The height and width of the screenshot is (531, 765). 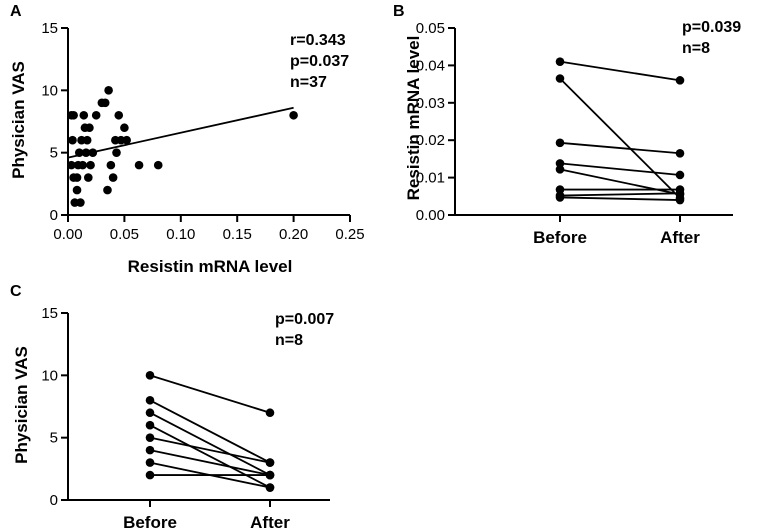 What do you see at coordinates (318, 40) in the screenshot?
I see `panel-a-annotation-r: r=0.343` at bounding box center [318, 40].